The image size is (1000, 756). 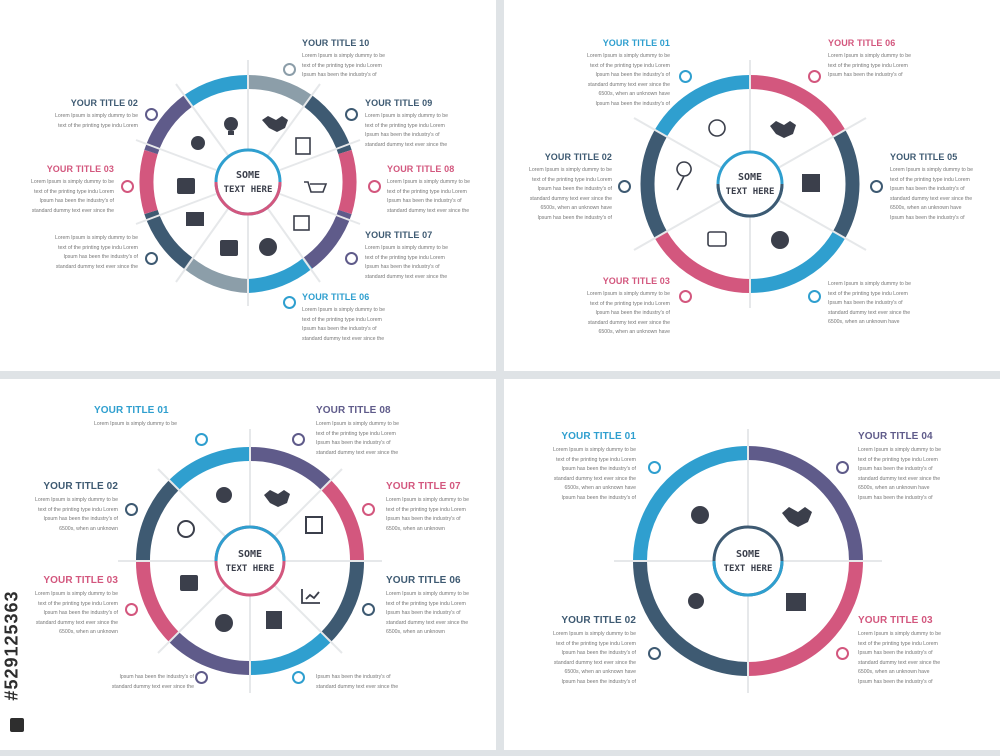 I want to click on wheel-diagram-1: SOME TEXT HERE, so click(x=248, y=183).